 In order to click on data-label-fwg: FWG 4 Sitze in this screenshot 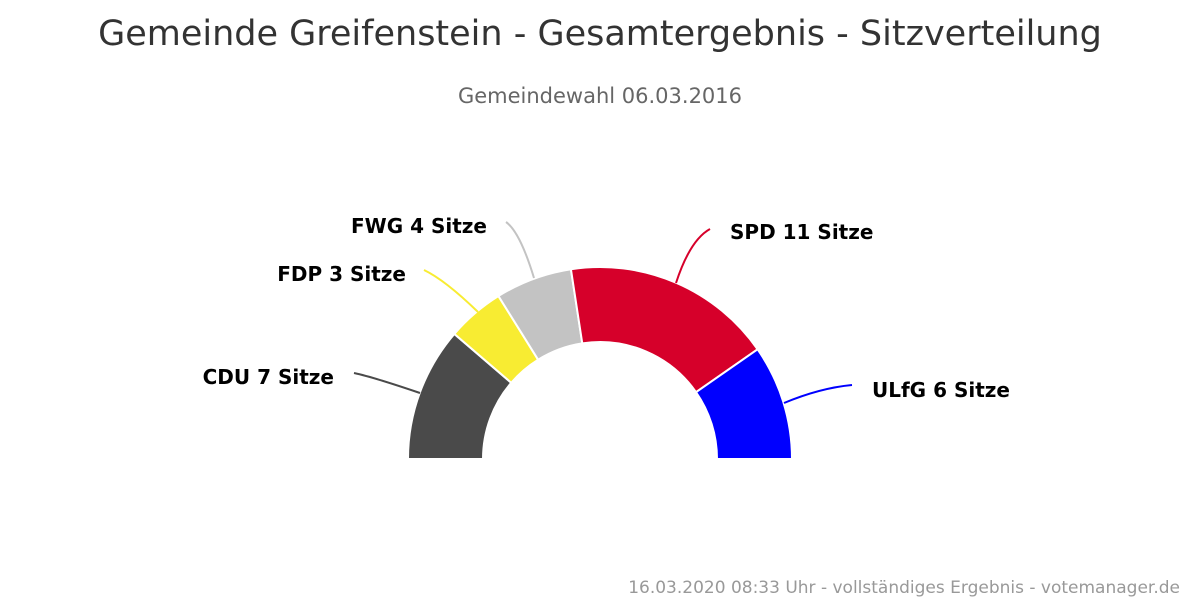, I will do `click(419, 226)`.